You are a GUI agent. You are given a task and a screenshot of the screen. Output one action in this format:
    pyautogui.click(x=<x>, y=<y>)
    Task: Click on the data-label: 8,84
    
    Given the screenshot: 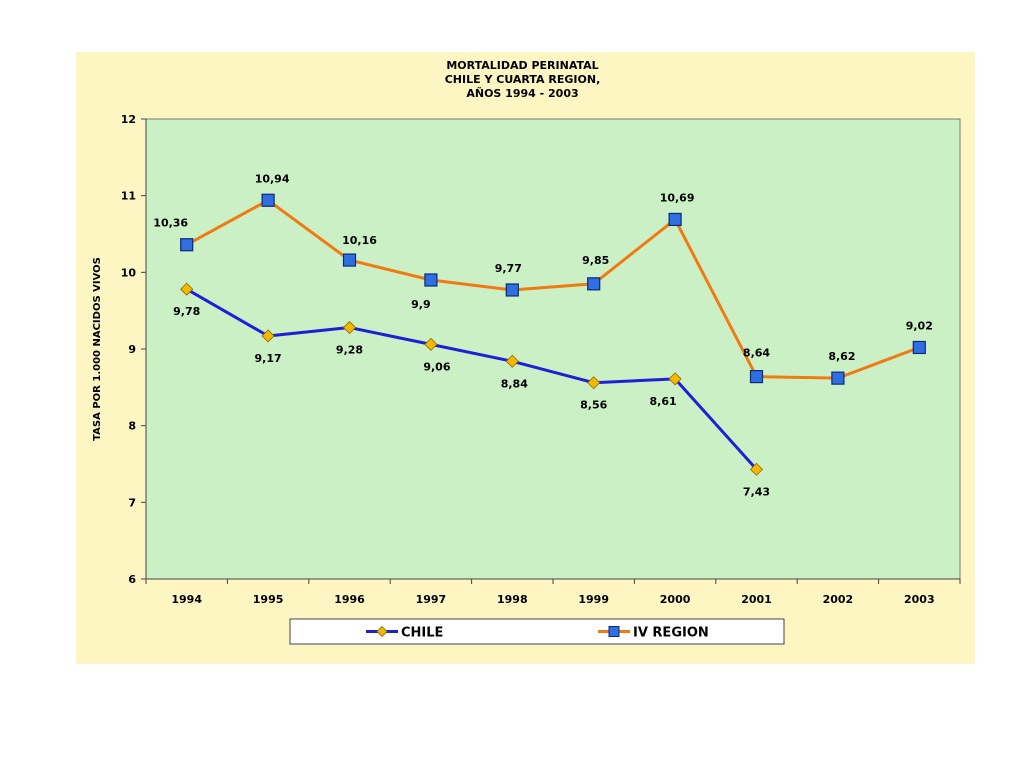 What is the action you would take?
    pyautogui.click(x=514, y=383)
    